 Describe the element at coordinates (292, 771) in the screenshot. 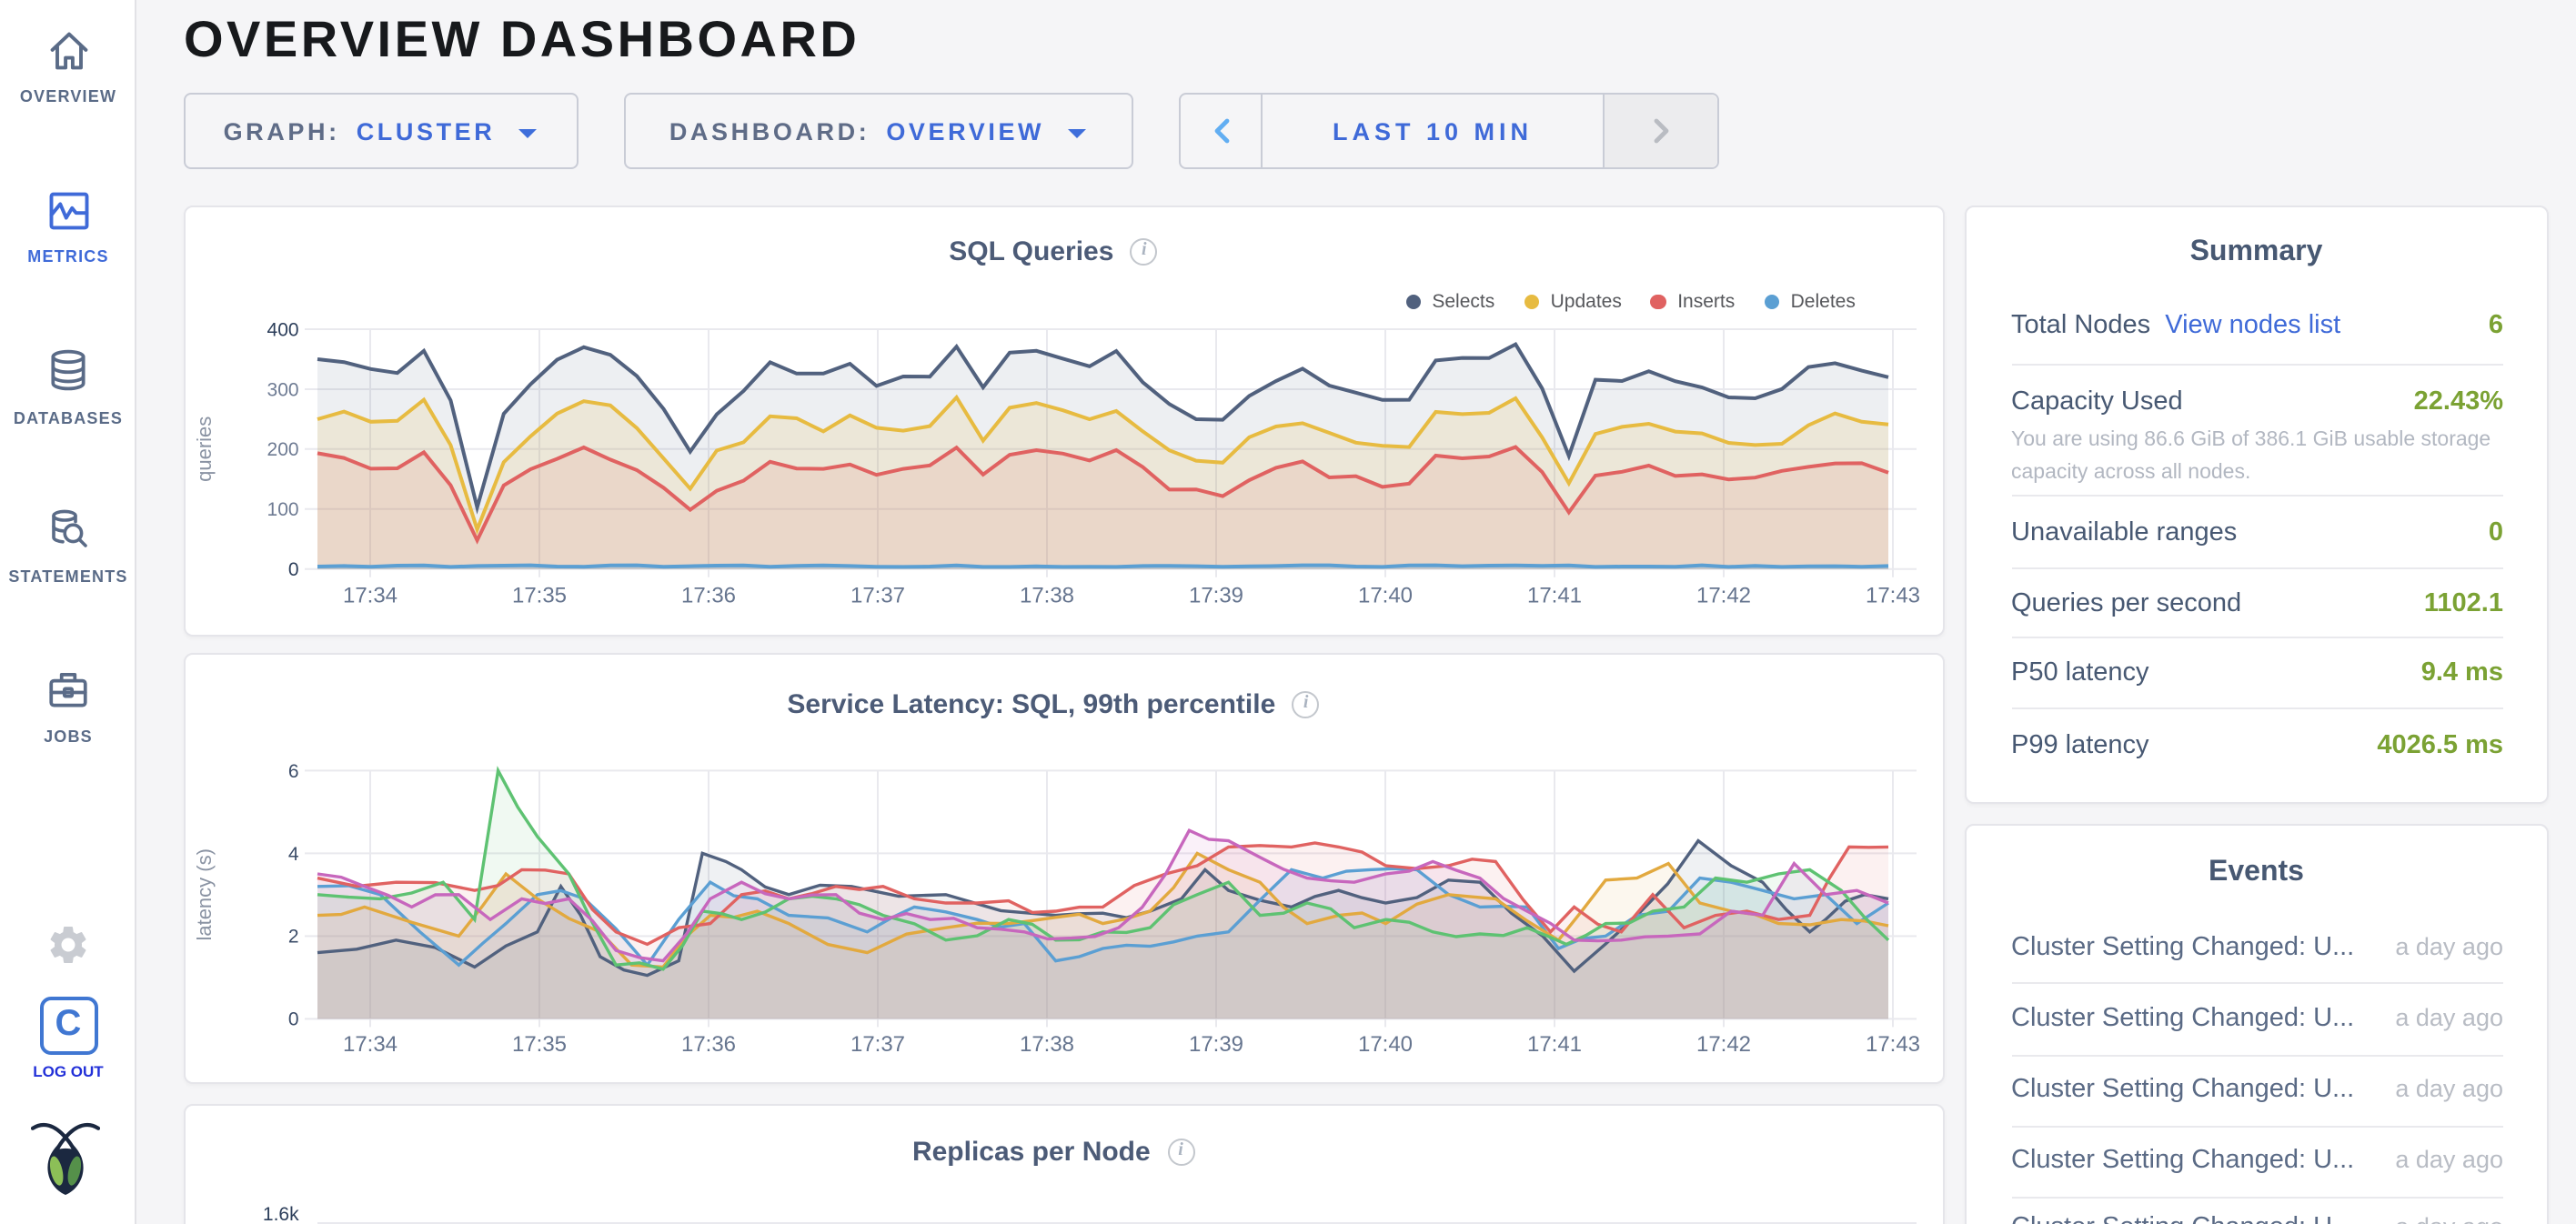

I see `svg-text: 6` at that location.